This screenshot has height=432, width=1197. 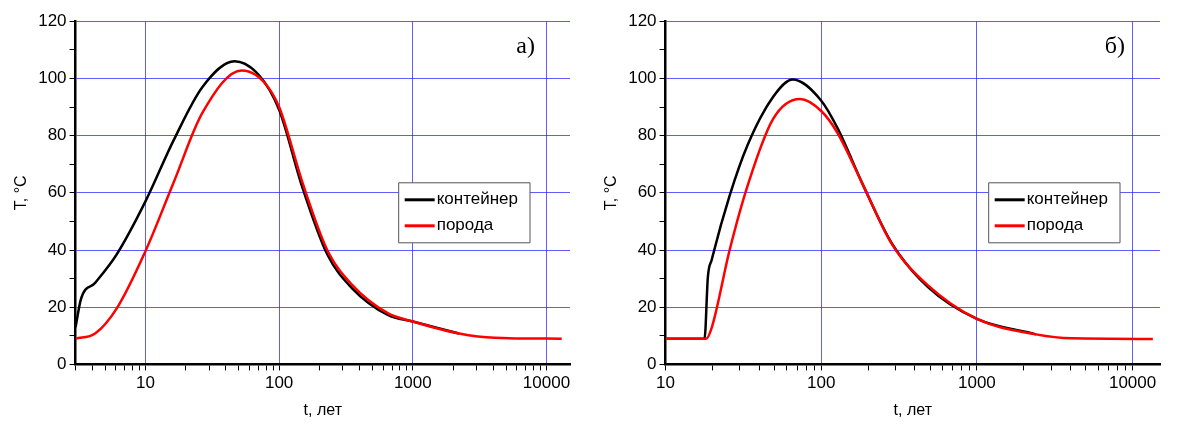 What do you see at coordinates (525, 45) in the screenshot?
I see `annotation: а)` at bounding box center [525, 45].